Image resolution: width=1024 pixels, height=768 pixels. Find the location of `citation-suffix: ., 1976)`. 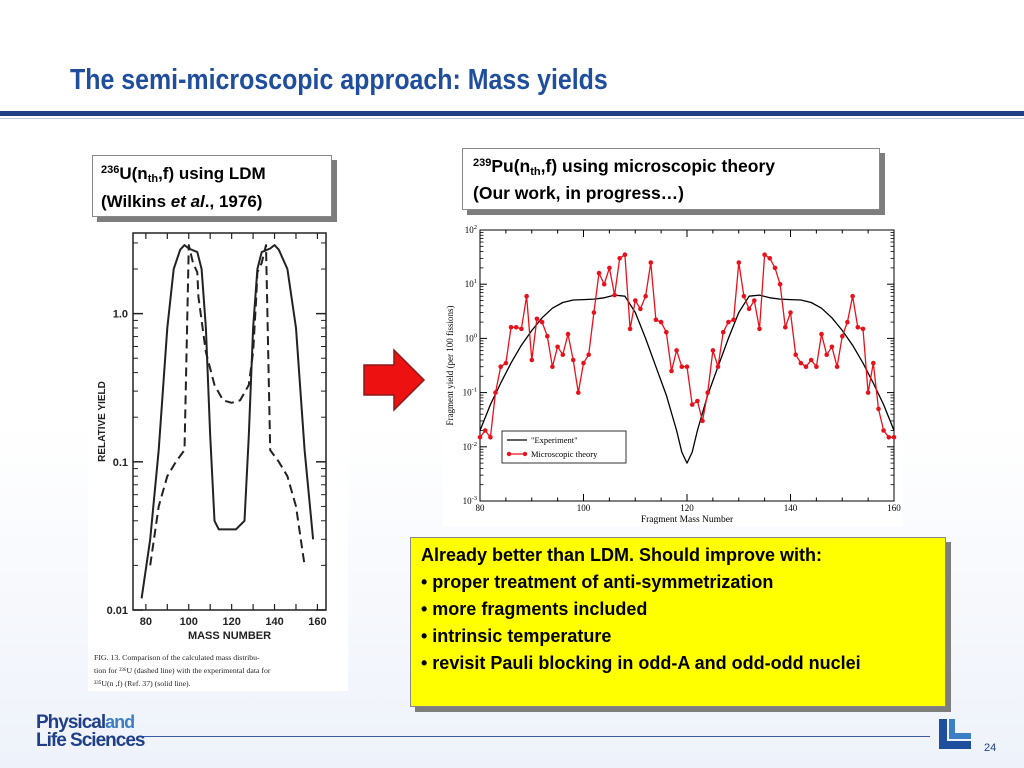

citation-suffix: ., 1976) is located at coordinates (233, 201).